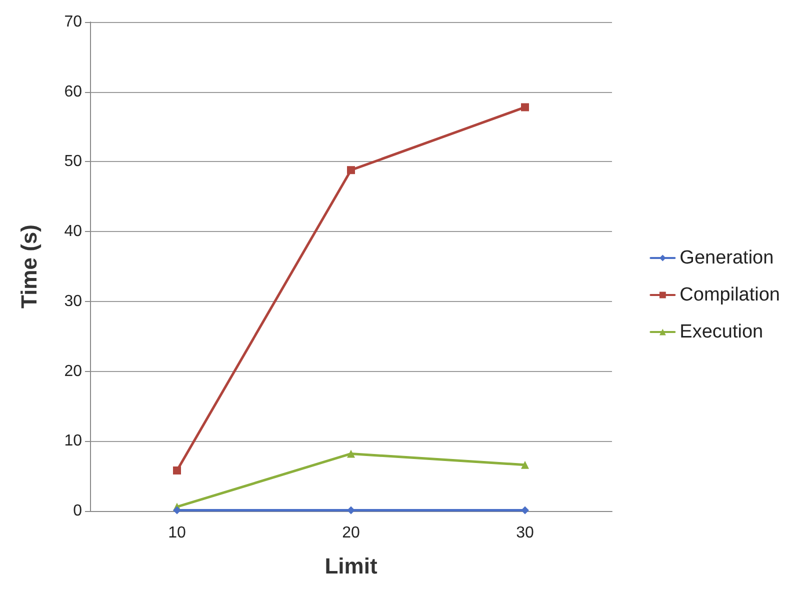  What do you see at coordinates (177, 533) in the screenshot?
I see `x-tick-label: 10` at bounding box center [177, 533].